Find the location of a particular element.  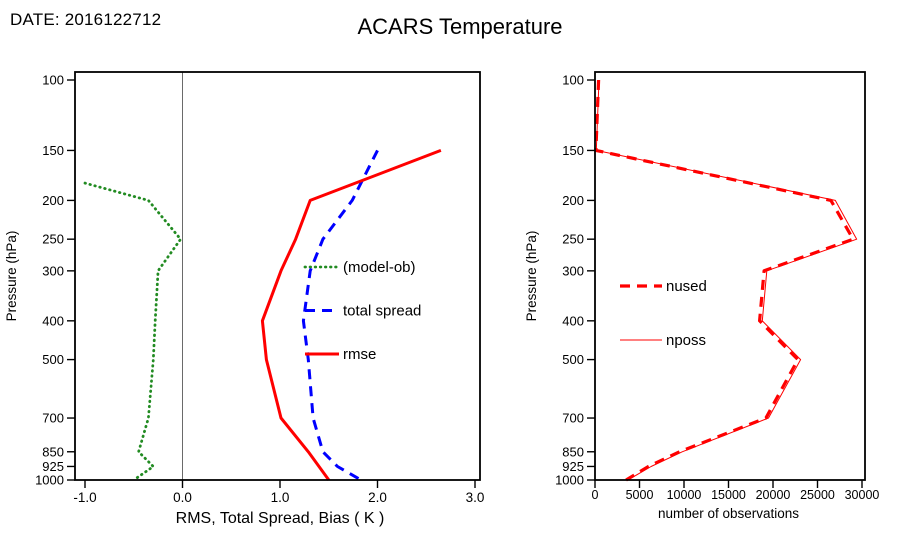

x-tick-label: 5000 is located at coordinates (640, 495).